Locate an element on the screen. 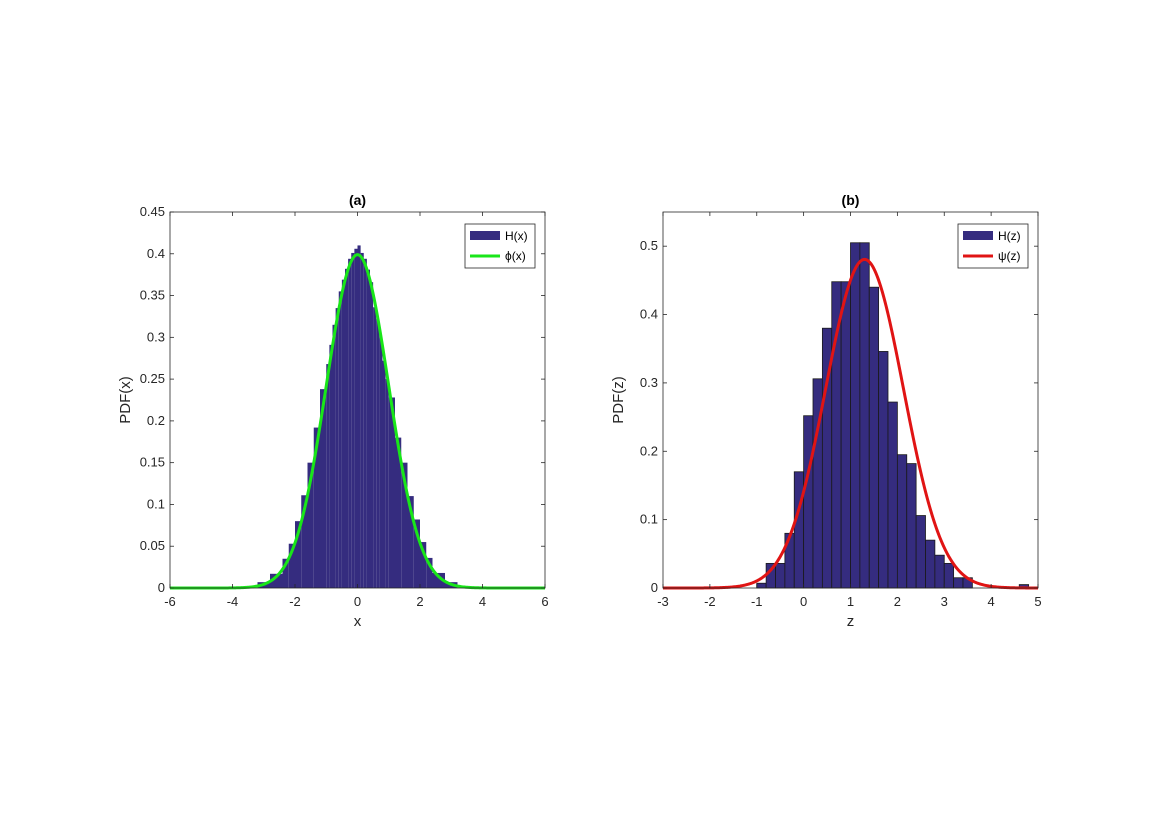 This screenshot has height=827, width=1170. y-tick-label: 0.5 is located at coordinates (649, 245).